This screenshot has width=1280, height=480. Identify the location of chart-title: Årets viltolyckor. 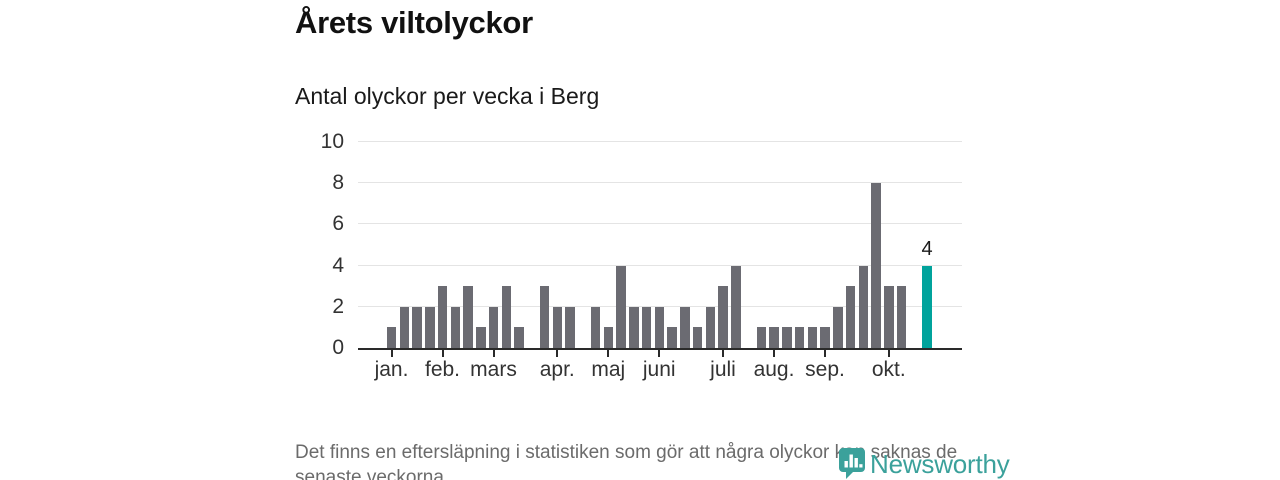
(414, 22).